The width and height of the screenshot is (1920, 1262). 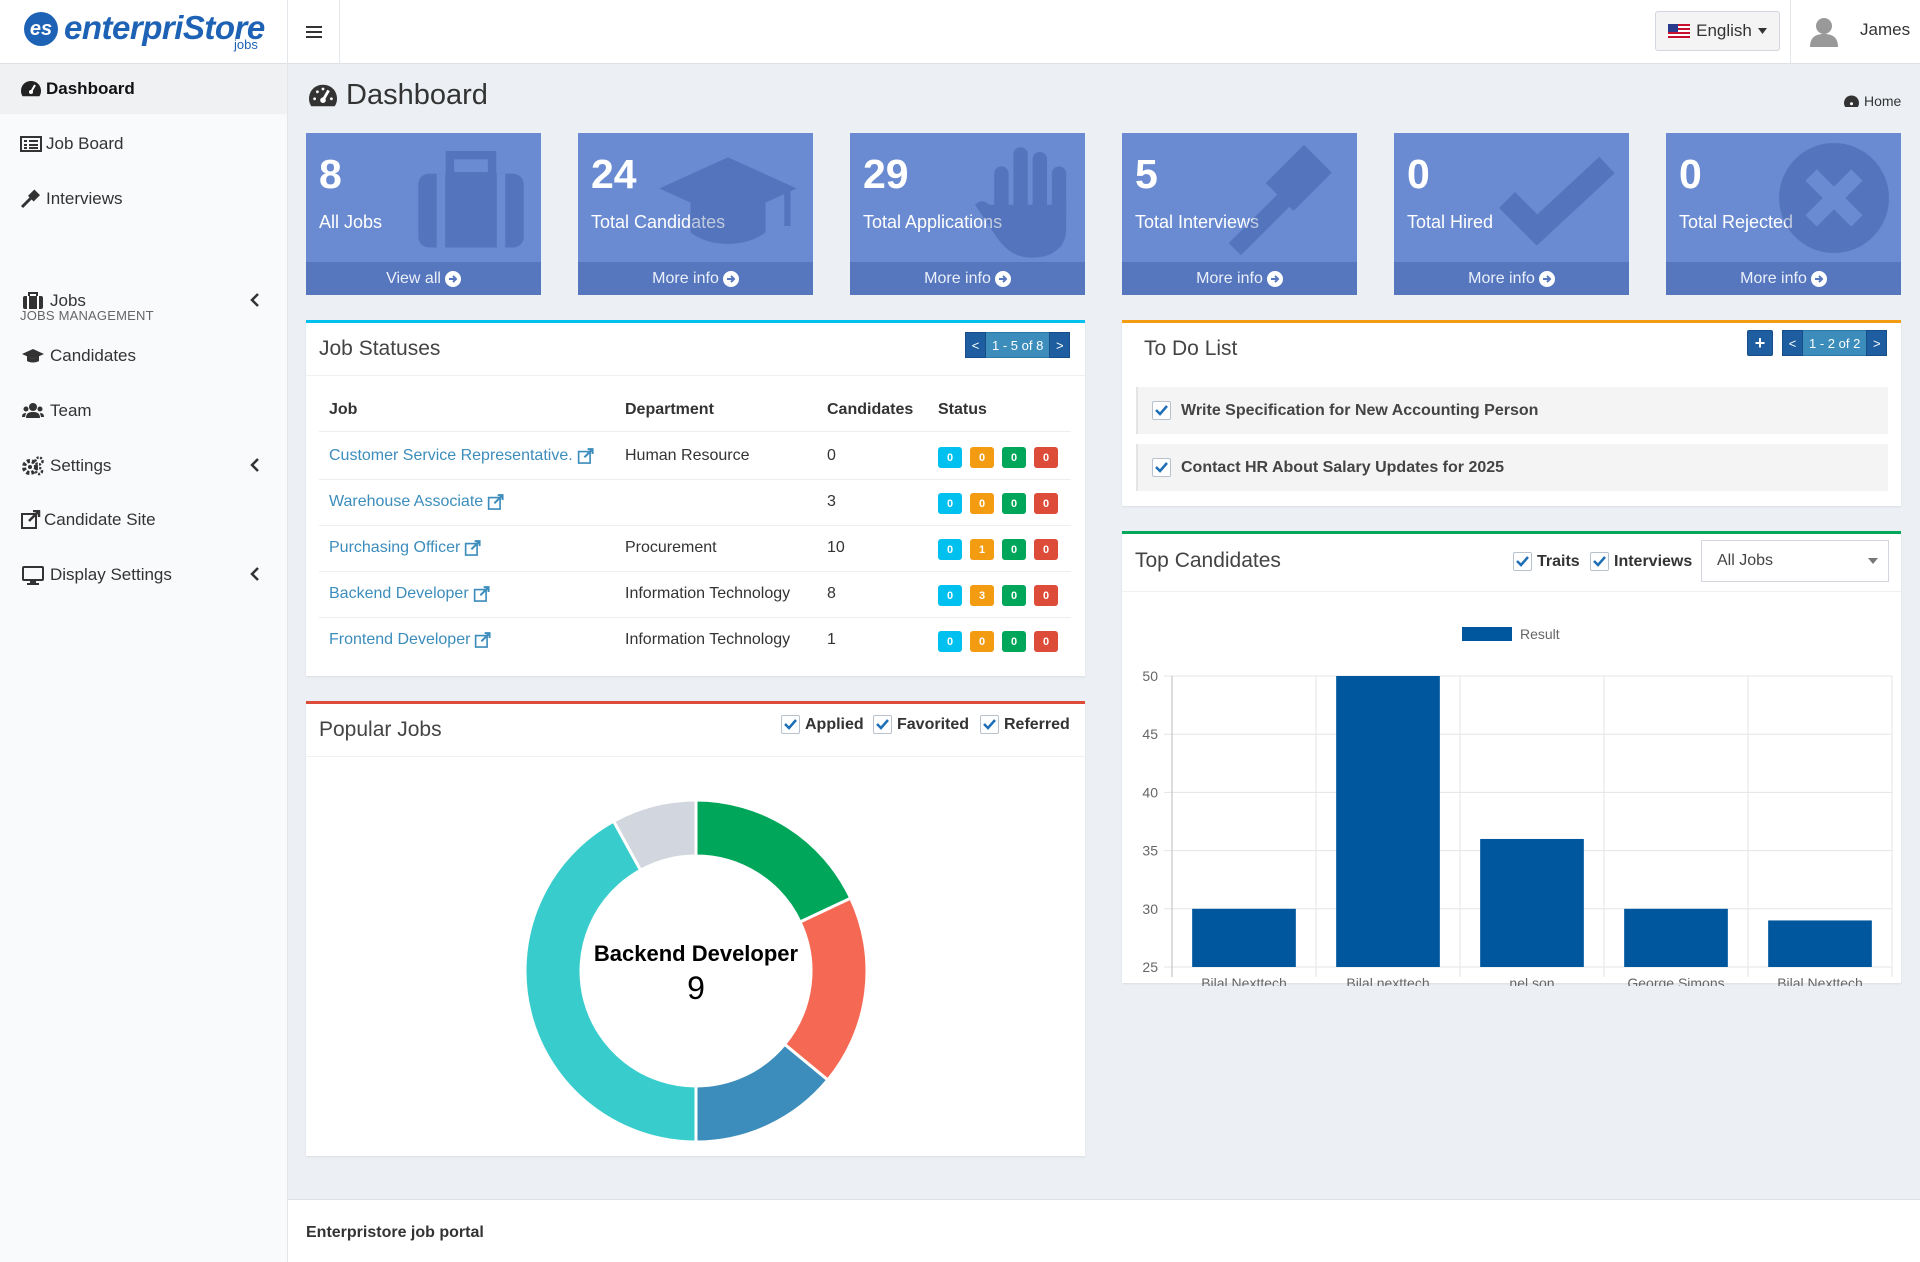 I want to click on user-avatar-icon, so click(x=1824, y=32).